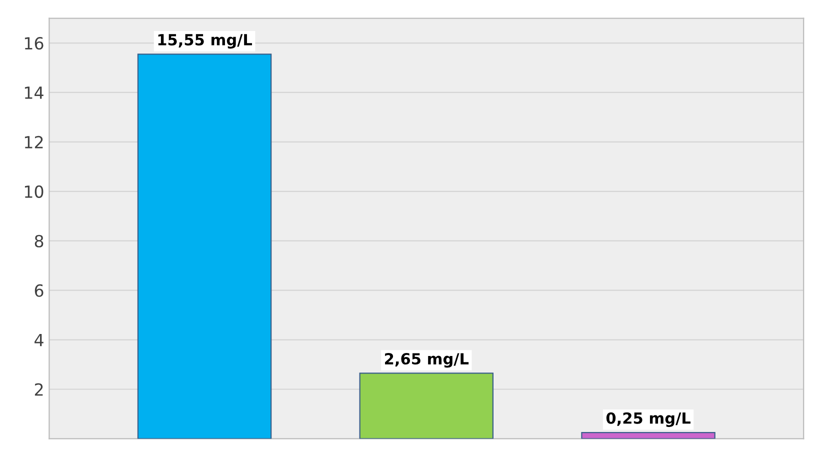 The image size is (820, 457). Describe the element at coordinates (39, 340) in the screenshot. I see `y-tick-label: 4` at that location.